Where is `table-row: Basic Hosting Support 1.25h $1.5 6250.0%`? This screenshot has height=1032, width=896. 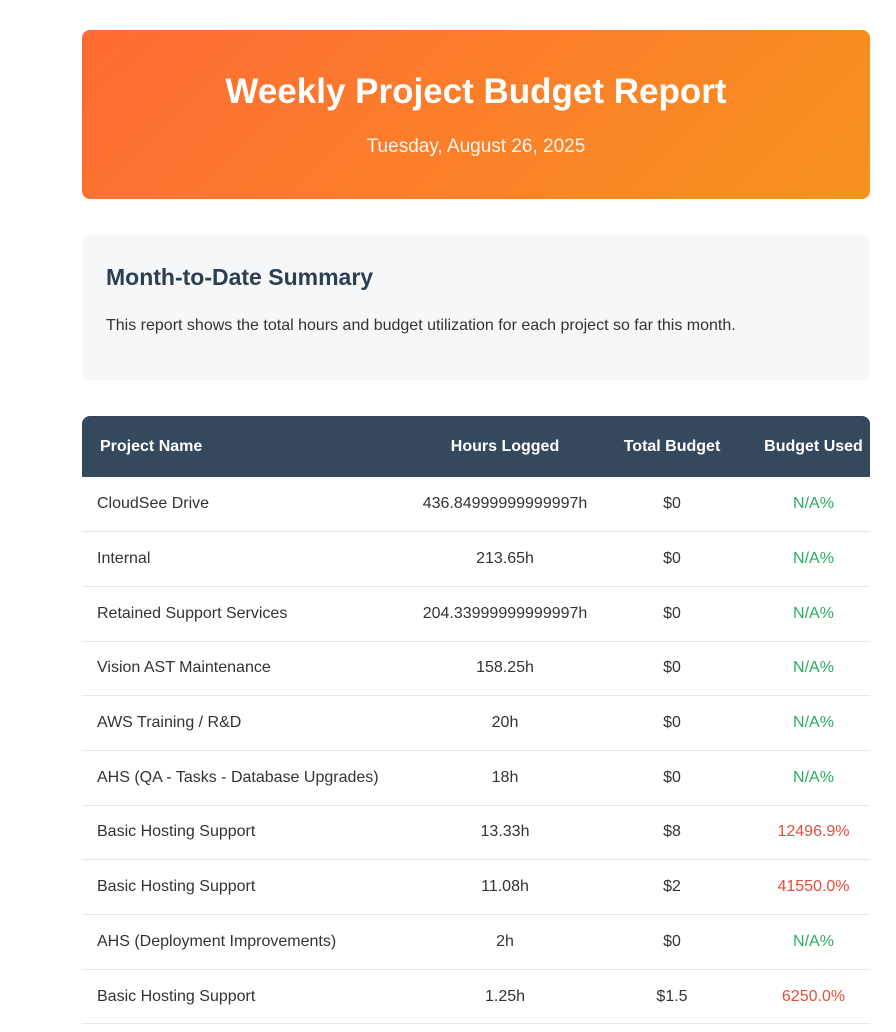
table-row: Basic Hosting Support 1.25h $1.5 6250.0% is located at coordinates (476, 996).